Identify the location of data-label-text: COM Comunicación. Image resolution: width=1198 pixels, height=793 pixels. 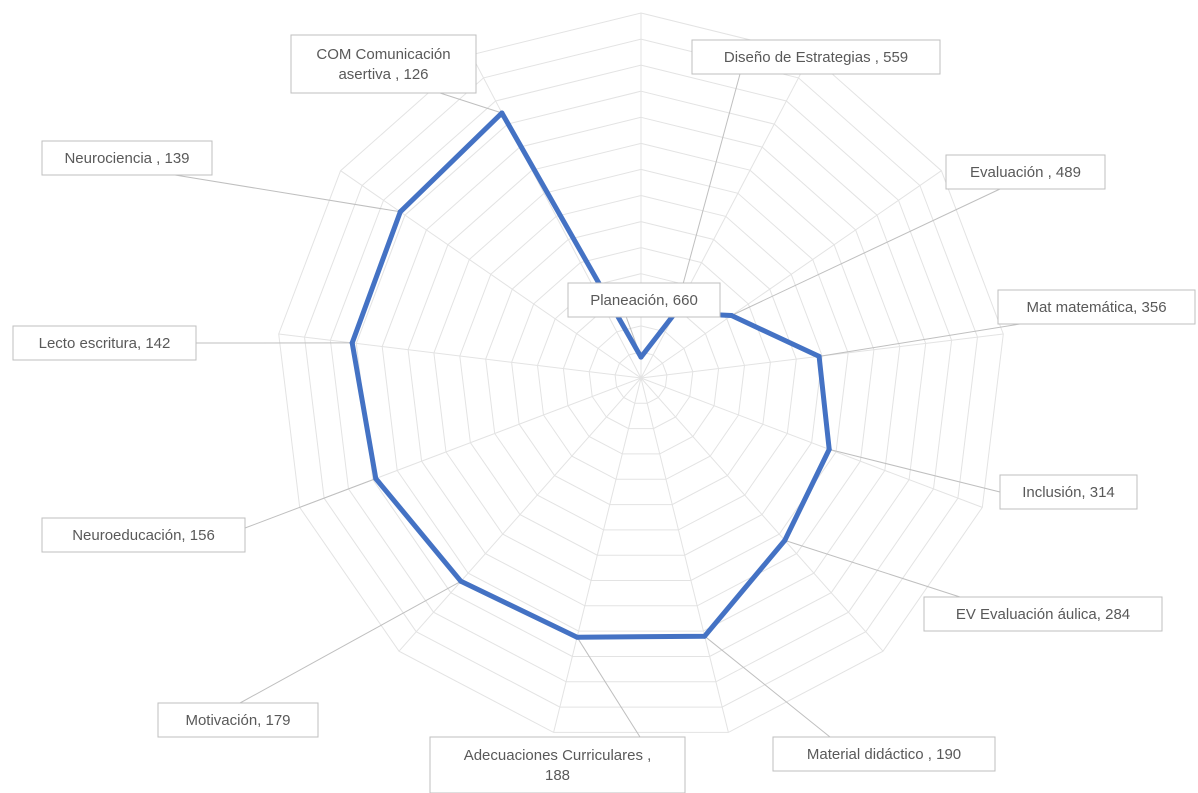
(383, 54).